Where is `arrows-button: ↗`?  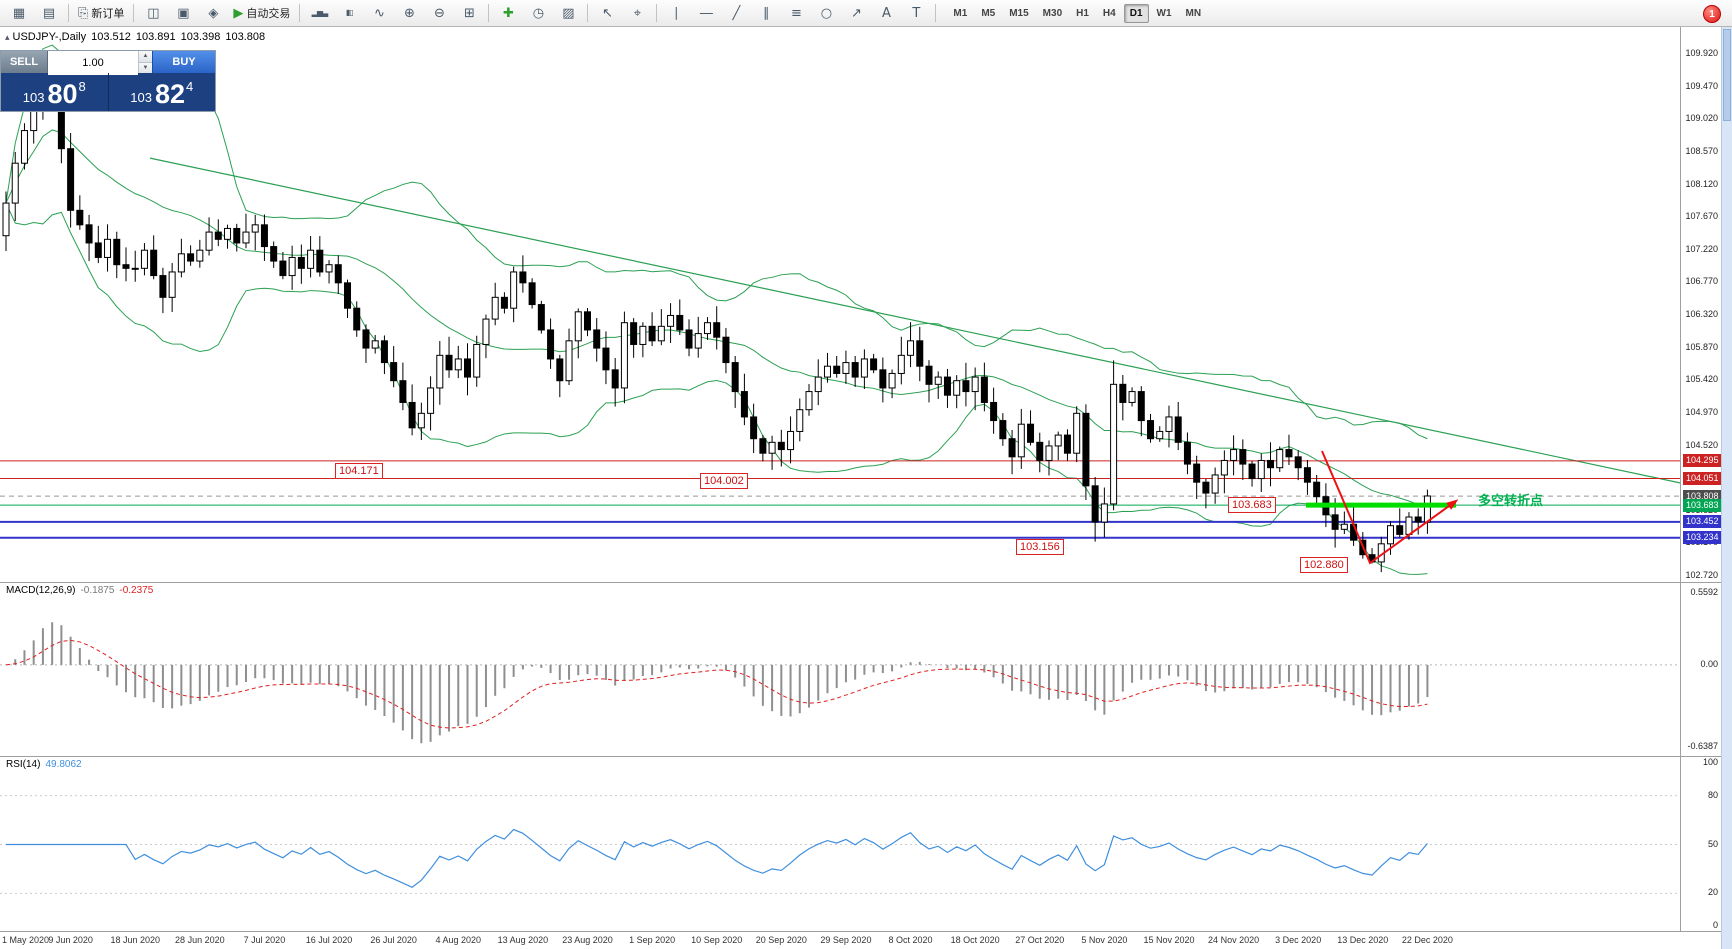 arrows-button: ↗ is located at coordinates (856, 13).